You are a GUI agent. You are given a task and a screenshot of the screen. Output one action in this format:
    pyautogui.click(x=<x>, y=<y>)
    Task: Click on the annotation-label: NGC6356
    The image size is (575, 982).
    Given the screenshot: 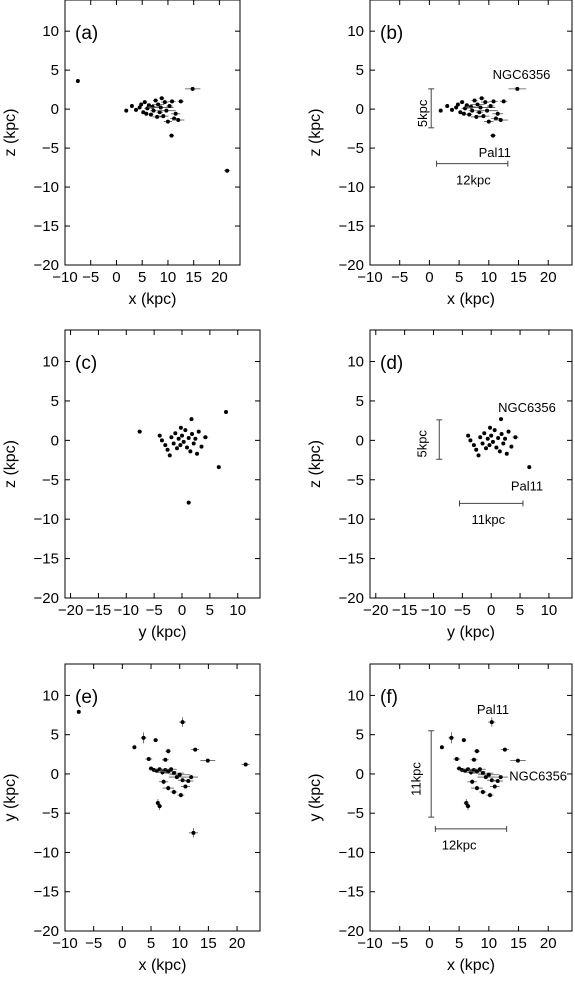 What is the action you would take?
    pyautogui.click(x=527, y=407)
    